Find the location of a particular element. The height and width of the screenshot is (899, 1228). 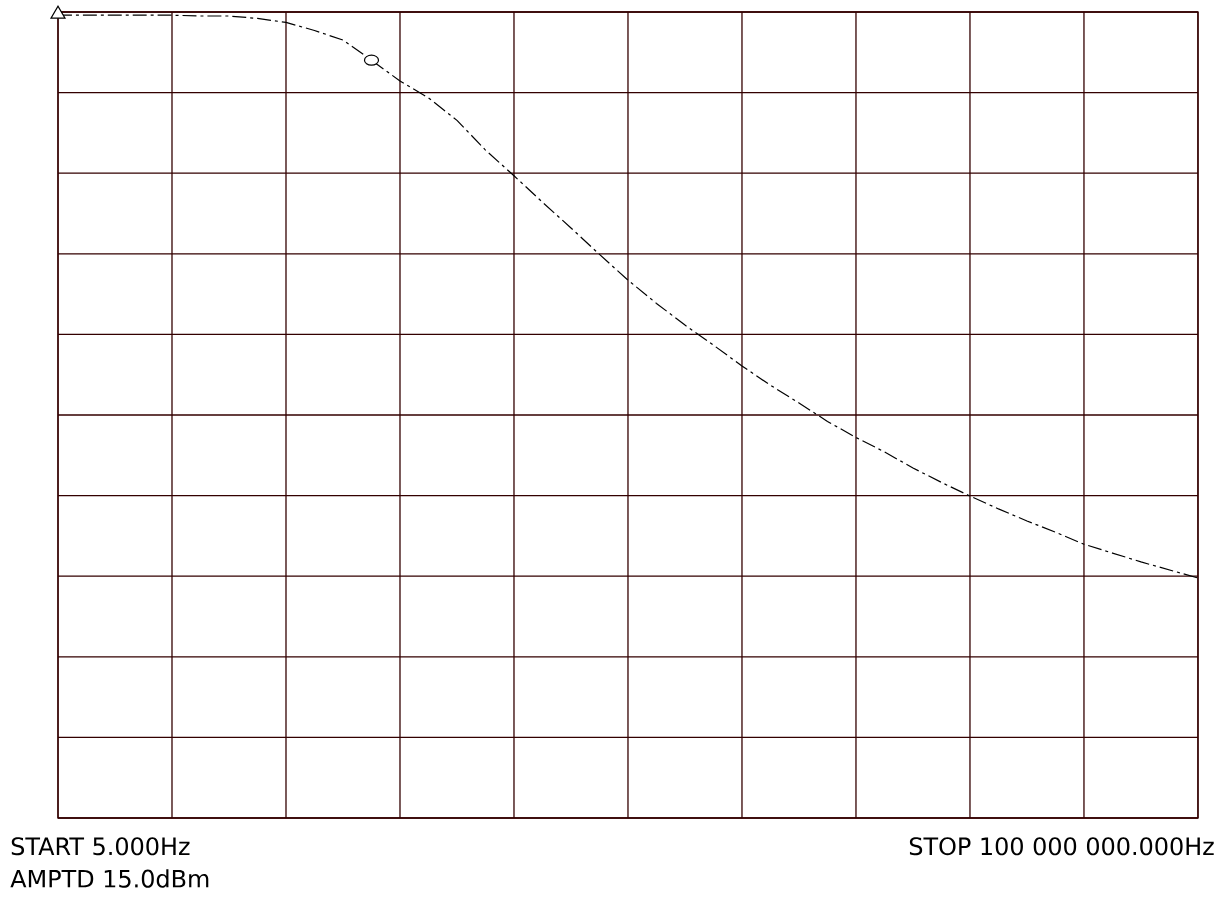

text: AMPTD 15.0dBm is located at coordinates (109, 878).